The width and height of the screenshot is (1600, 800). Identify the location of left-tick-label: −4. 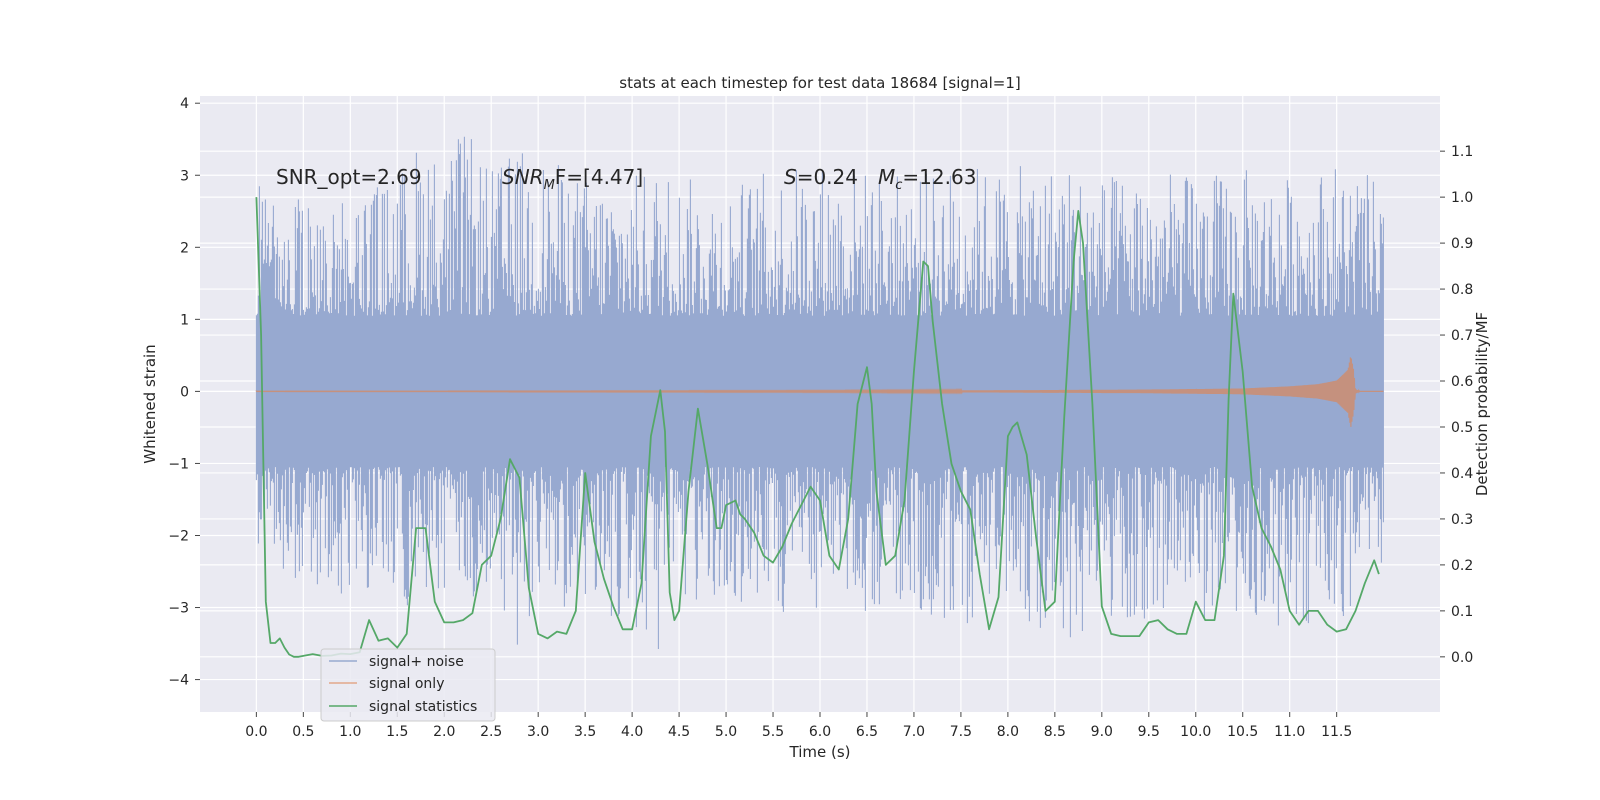
(178, 681).